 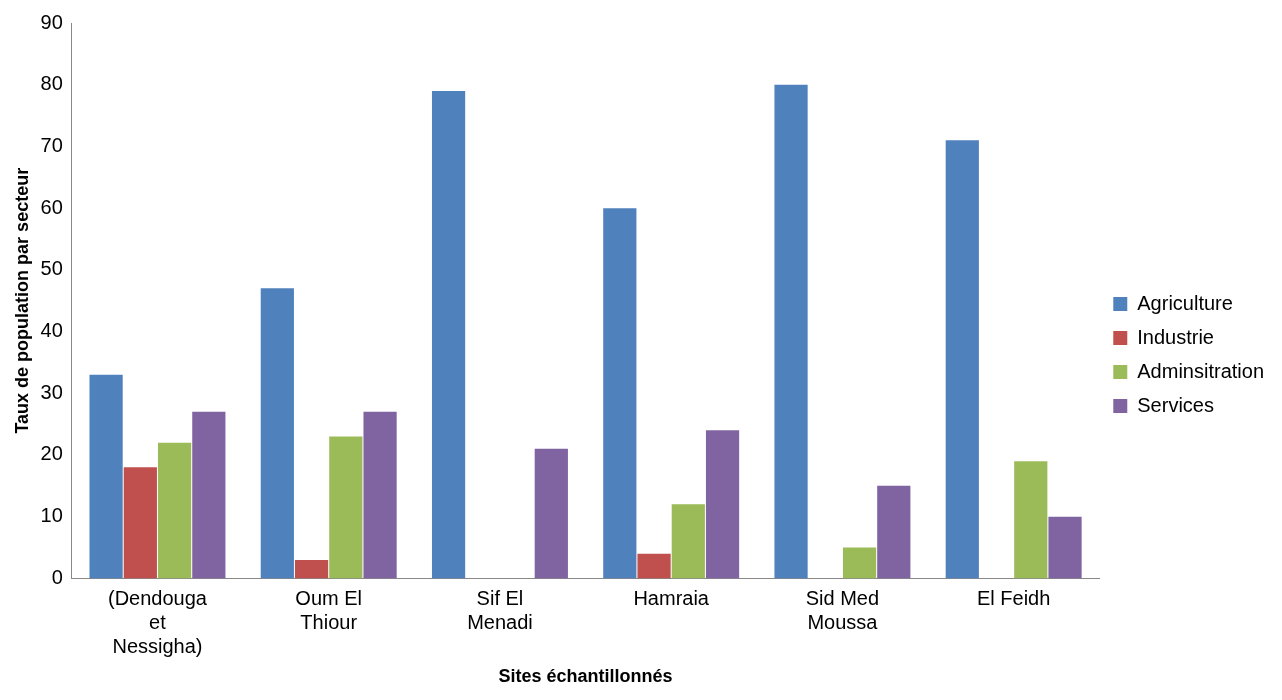 I want to click on legend-label: Agriculture, so click(x=1185, y=302).